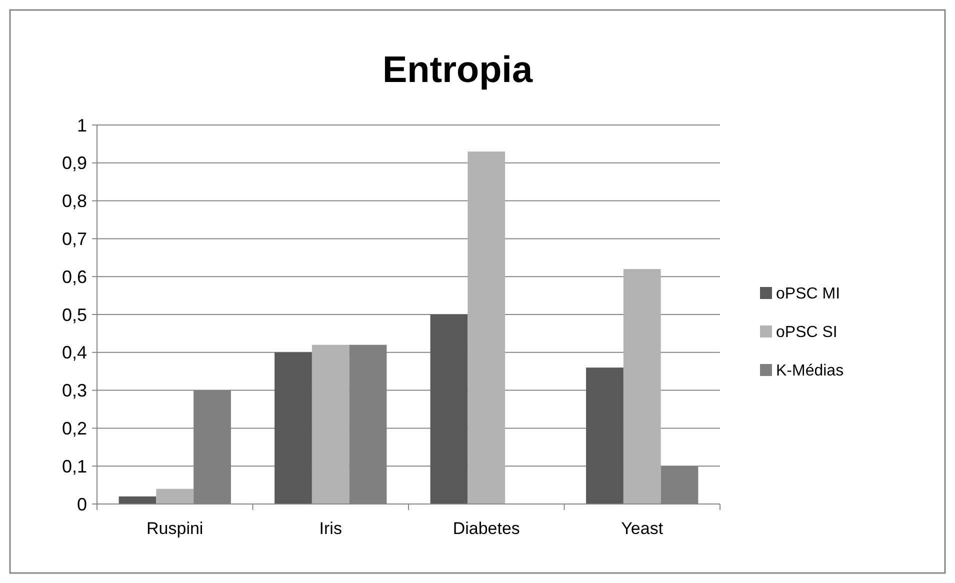 Image resolution: width=955 pixels, height=583 pixels. Describe the element at coordinates (81, 504) in the screenshot. I see `y-tick-label: 0` at that location.